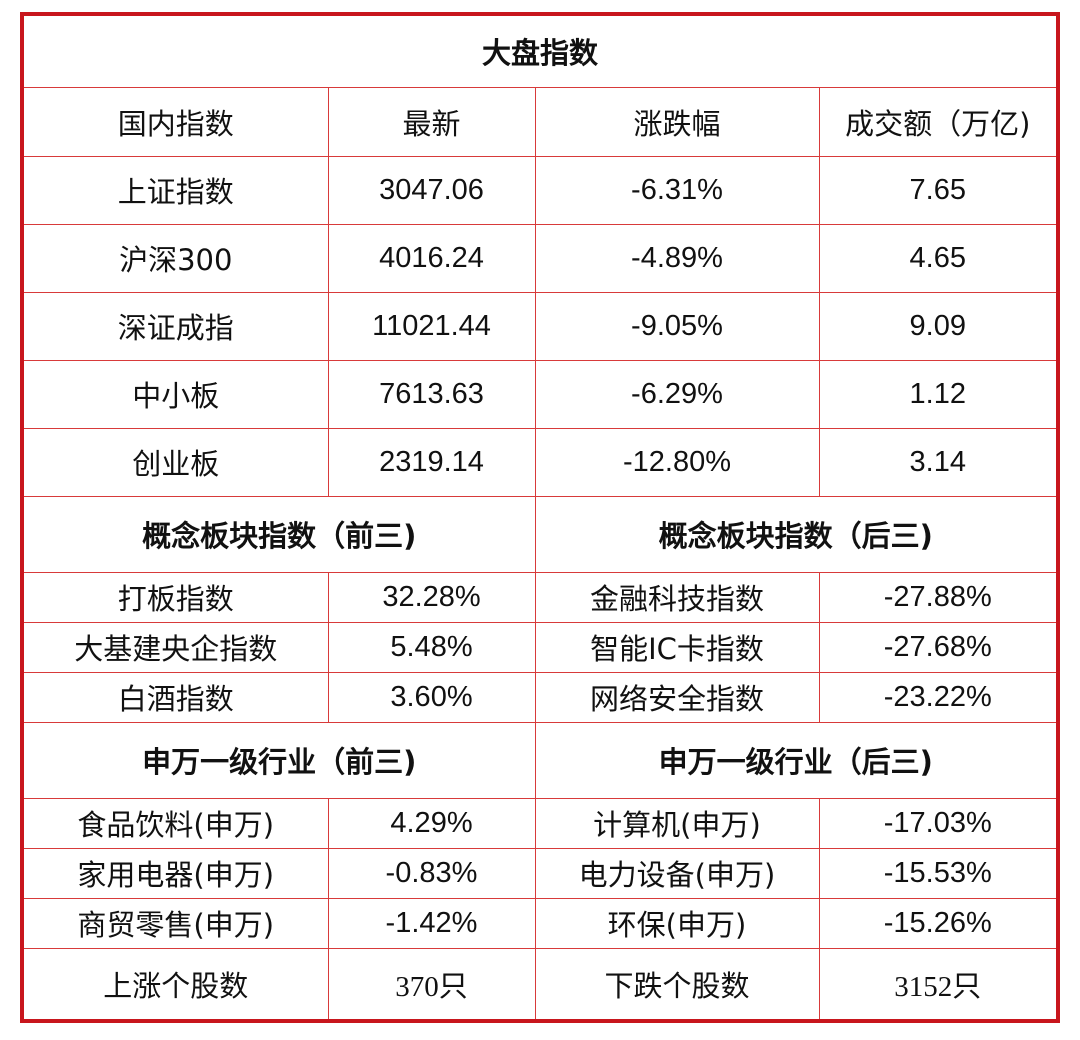  I want to click on industry-bottom-name: 环保(申万), so click(677, 923).